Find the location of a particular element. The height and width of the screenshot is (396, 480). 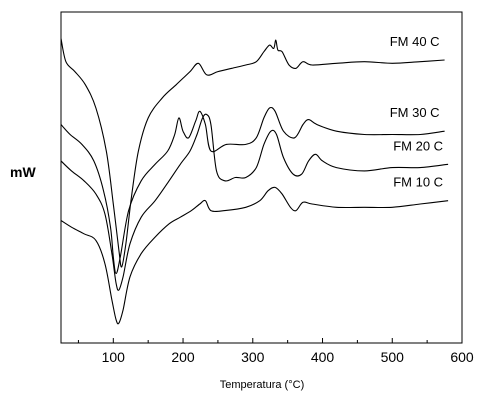

x-axis-tick-labels: 100 200 300 400 500 600 is located at coordinates (288, 357).